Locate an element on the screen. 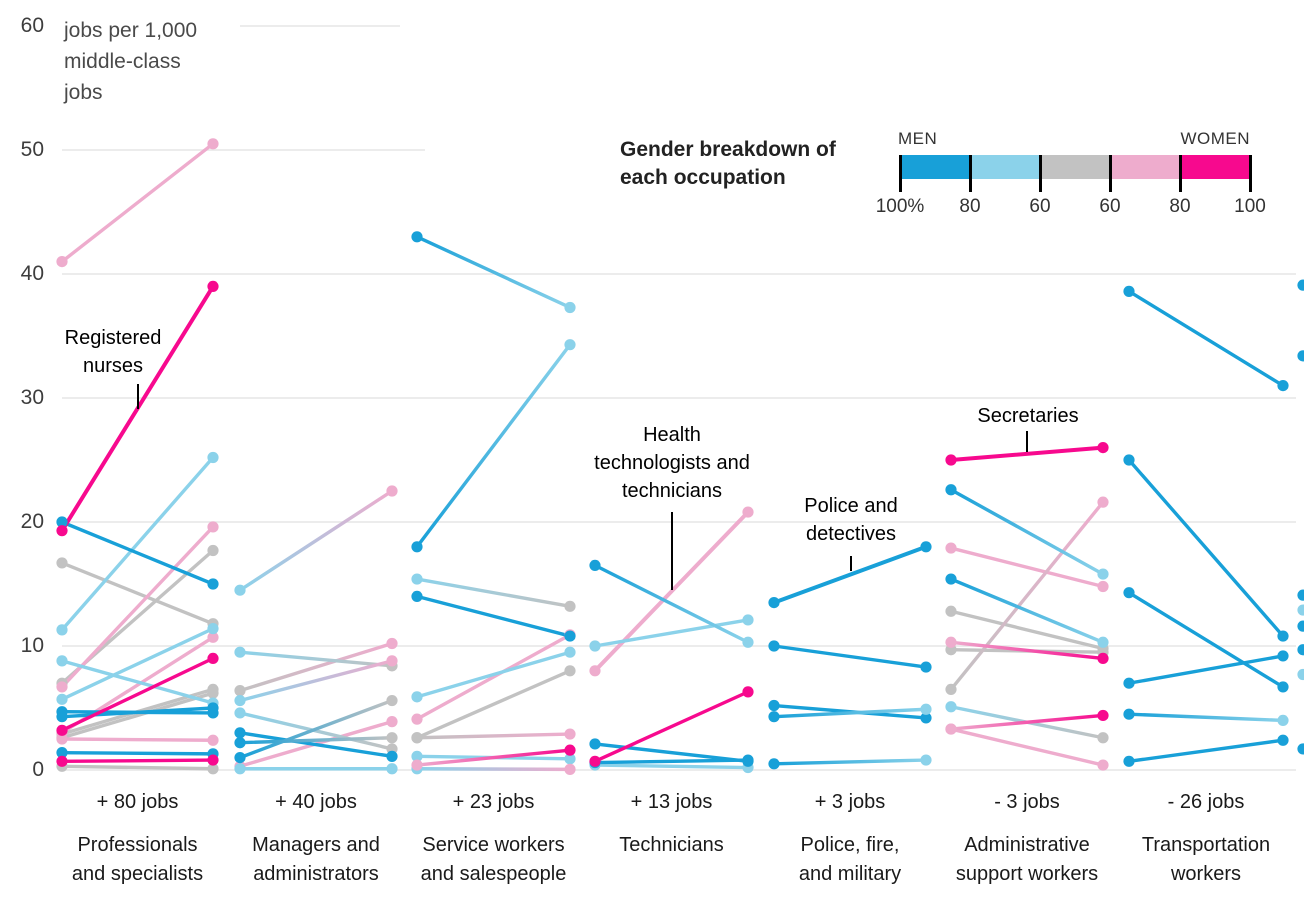  panel-name-2-line-0: Service workers is located at coordinates (493, 845).